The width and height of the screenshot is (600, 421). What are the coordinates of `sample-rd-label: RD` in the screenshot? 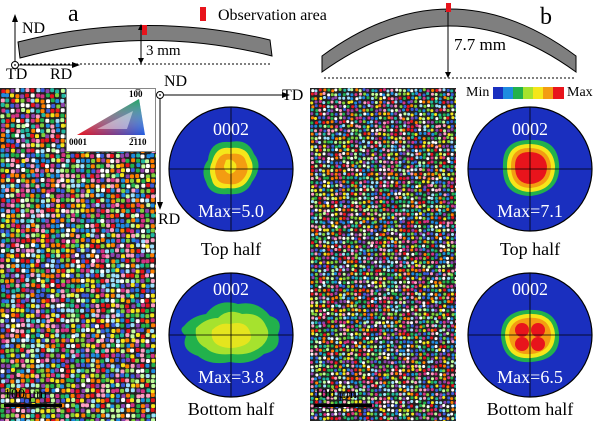 It's located at (61, 74).